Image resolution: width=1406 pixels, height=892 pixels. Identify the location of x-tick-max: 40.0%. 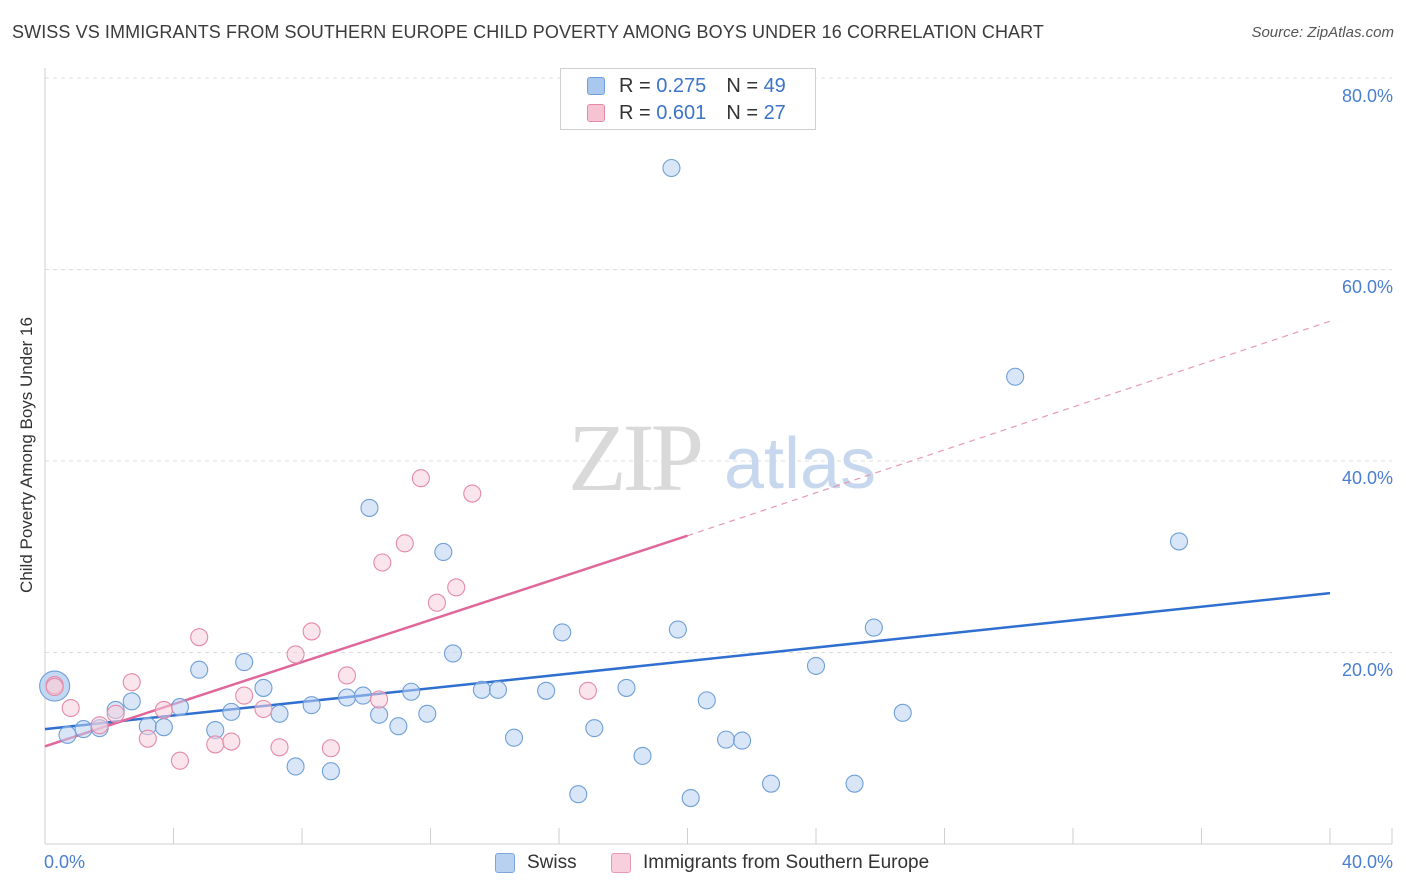
(1367, 862).